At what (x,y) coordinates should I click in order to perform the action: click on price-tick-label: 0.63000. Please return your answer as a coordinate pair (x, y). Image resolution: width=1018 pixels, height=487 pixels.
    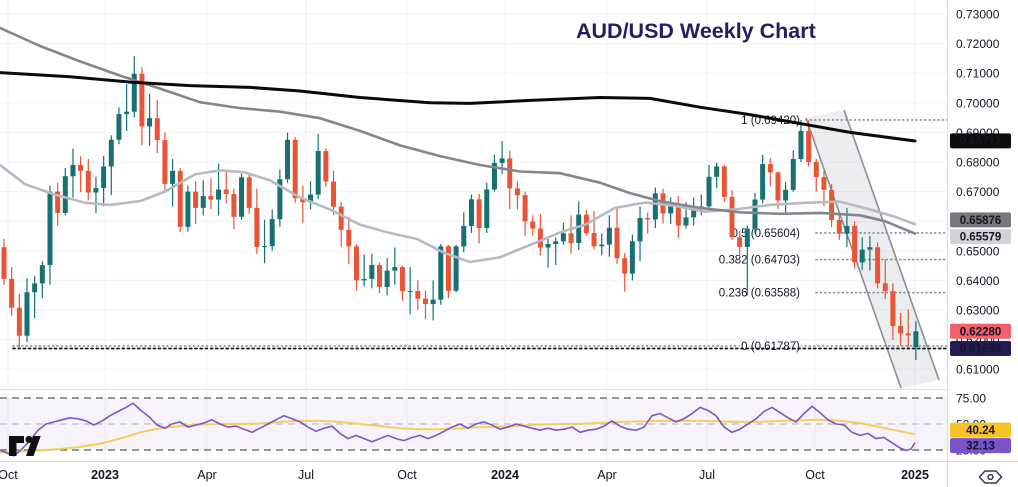
    Looking at the image, I should click on (978, 311).